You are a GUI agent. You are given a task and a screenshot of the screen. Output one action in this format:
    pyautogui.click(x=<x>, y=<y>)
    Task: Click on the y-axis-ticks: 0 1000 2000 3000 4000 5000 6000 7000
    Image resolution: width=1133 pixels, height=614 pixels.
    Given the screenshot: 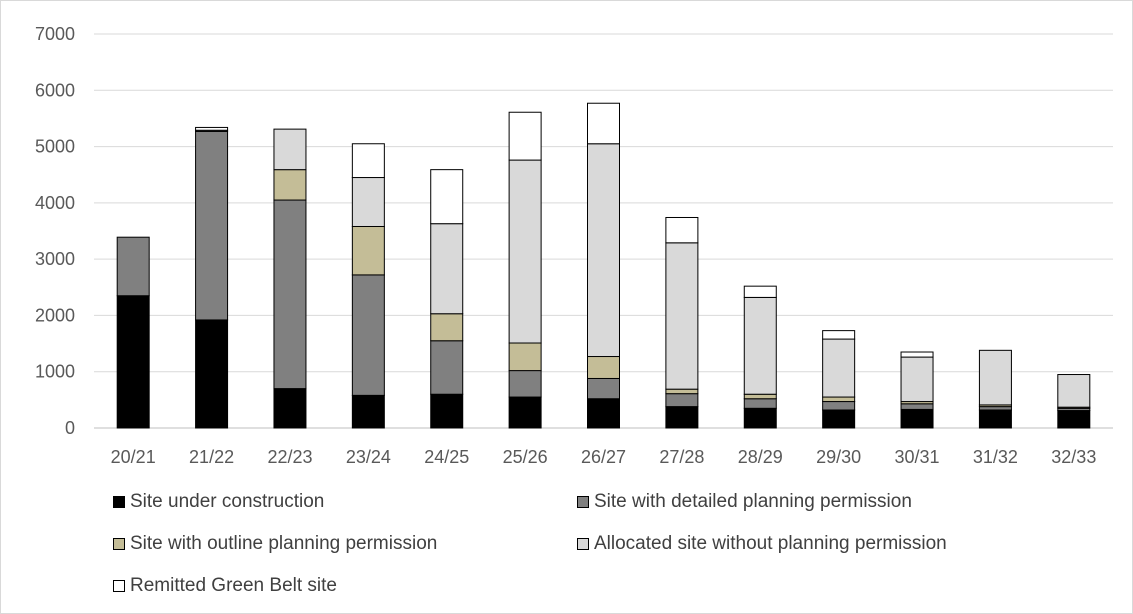 What is the action you would take?
    pyautogui.click(x=55, y=231)
    